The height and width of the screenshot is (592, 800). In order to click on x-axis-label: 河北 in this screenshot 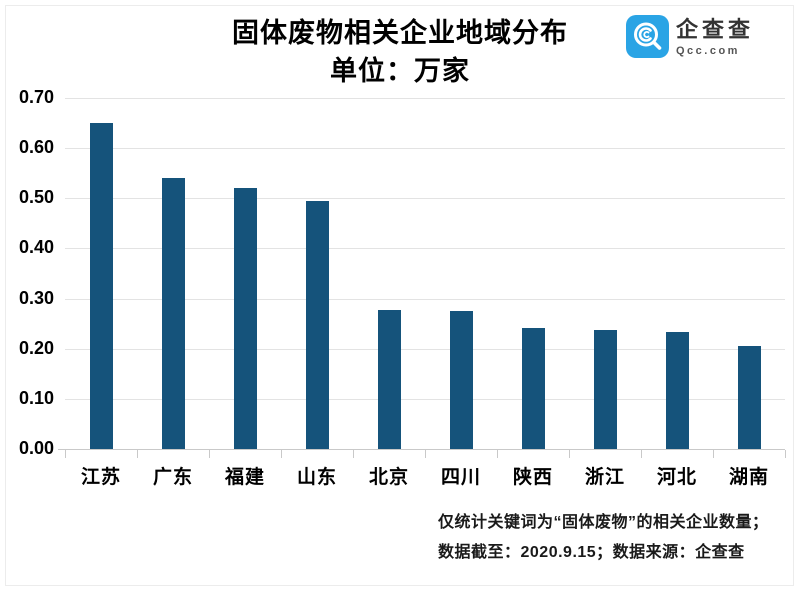, I will do `click(676, 477)`.